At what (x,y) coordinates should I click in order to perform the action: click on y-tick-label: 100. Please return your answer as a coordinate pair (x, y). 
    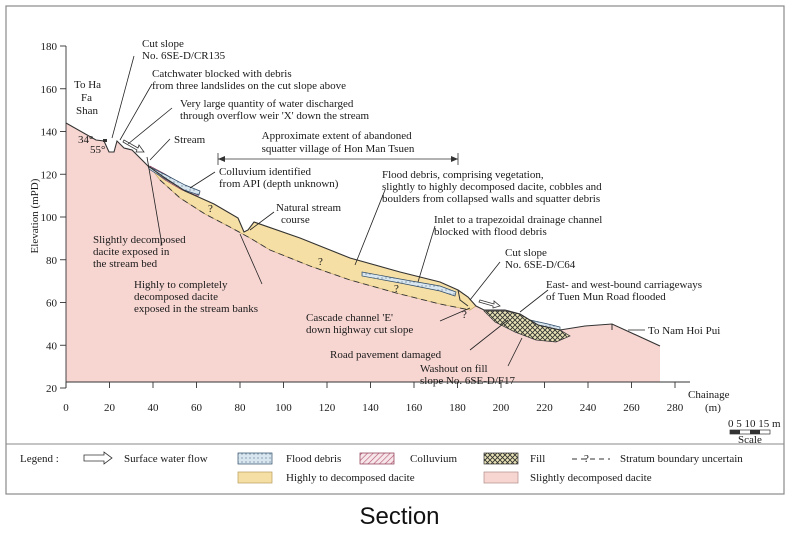
    Looking at the image, I should click on (49, 218).